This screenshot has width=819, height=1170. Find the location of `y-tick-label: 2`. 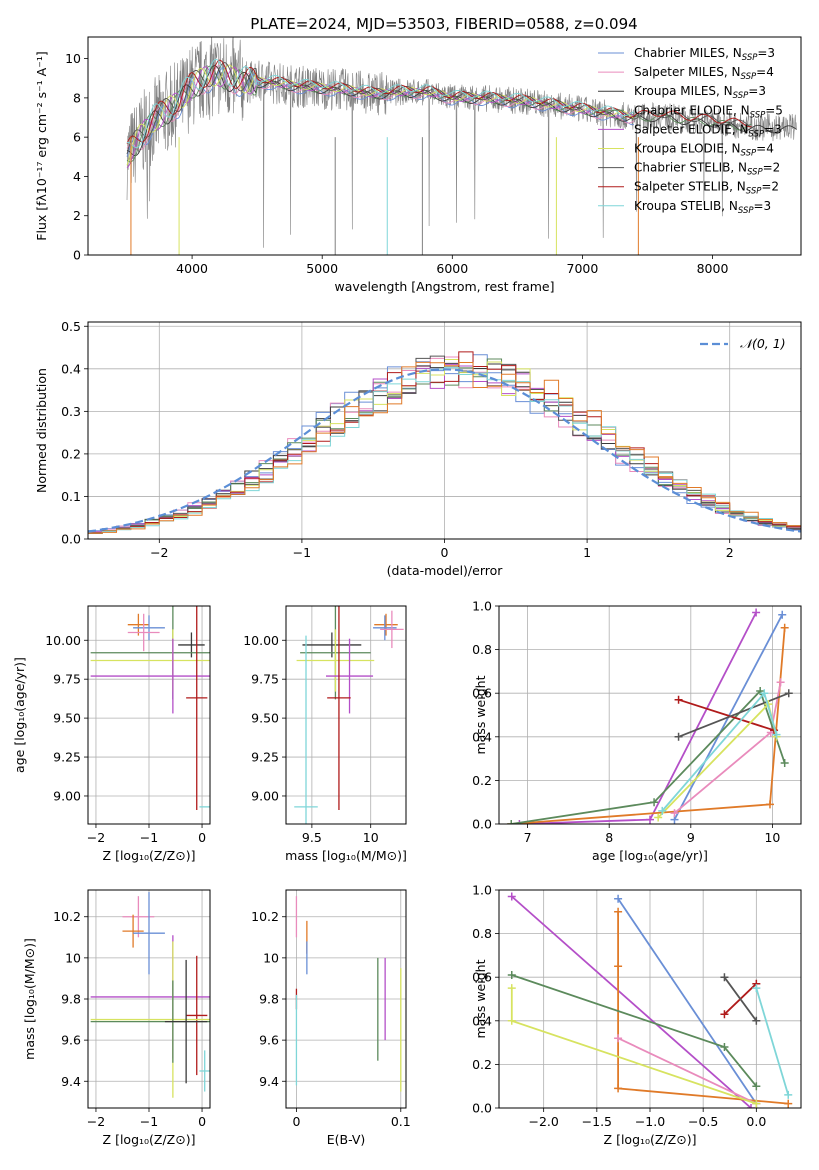

y-tick-label: 2 is located at coordinates (77, 215).